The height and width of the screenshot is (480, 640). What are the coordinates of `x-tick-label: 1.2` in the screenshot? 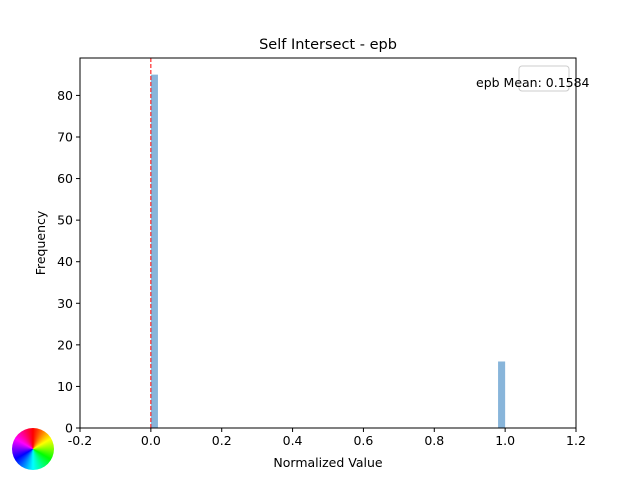 It's located at (576, 440).